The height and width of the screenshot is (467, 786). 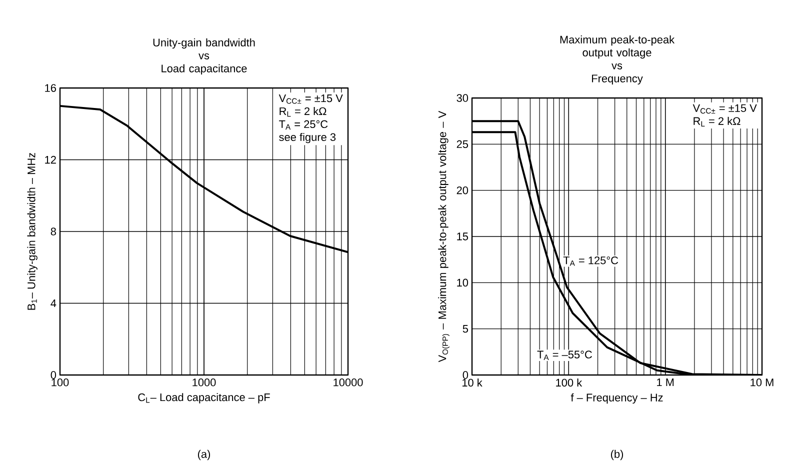 I want to click on x-tick-label: 1 M, so click(x=665, y=382).